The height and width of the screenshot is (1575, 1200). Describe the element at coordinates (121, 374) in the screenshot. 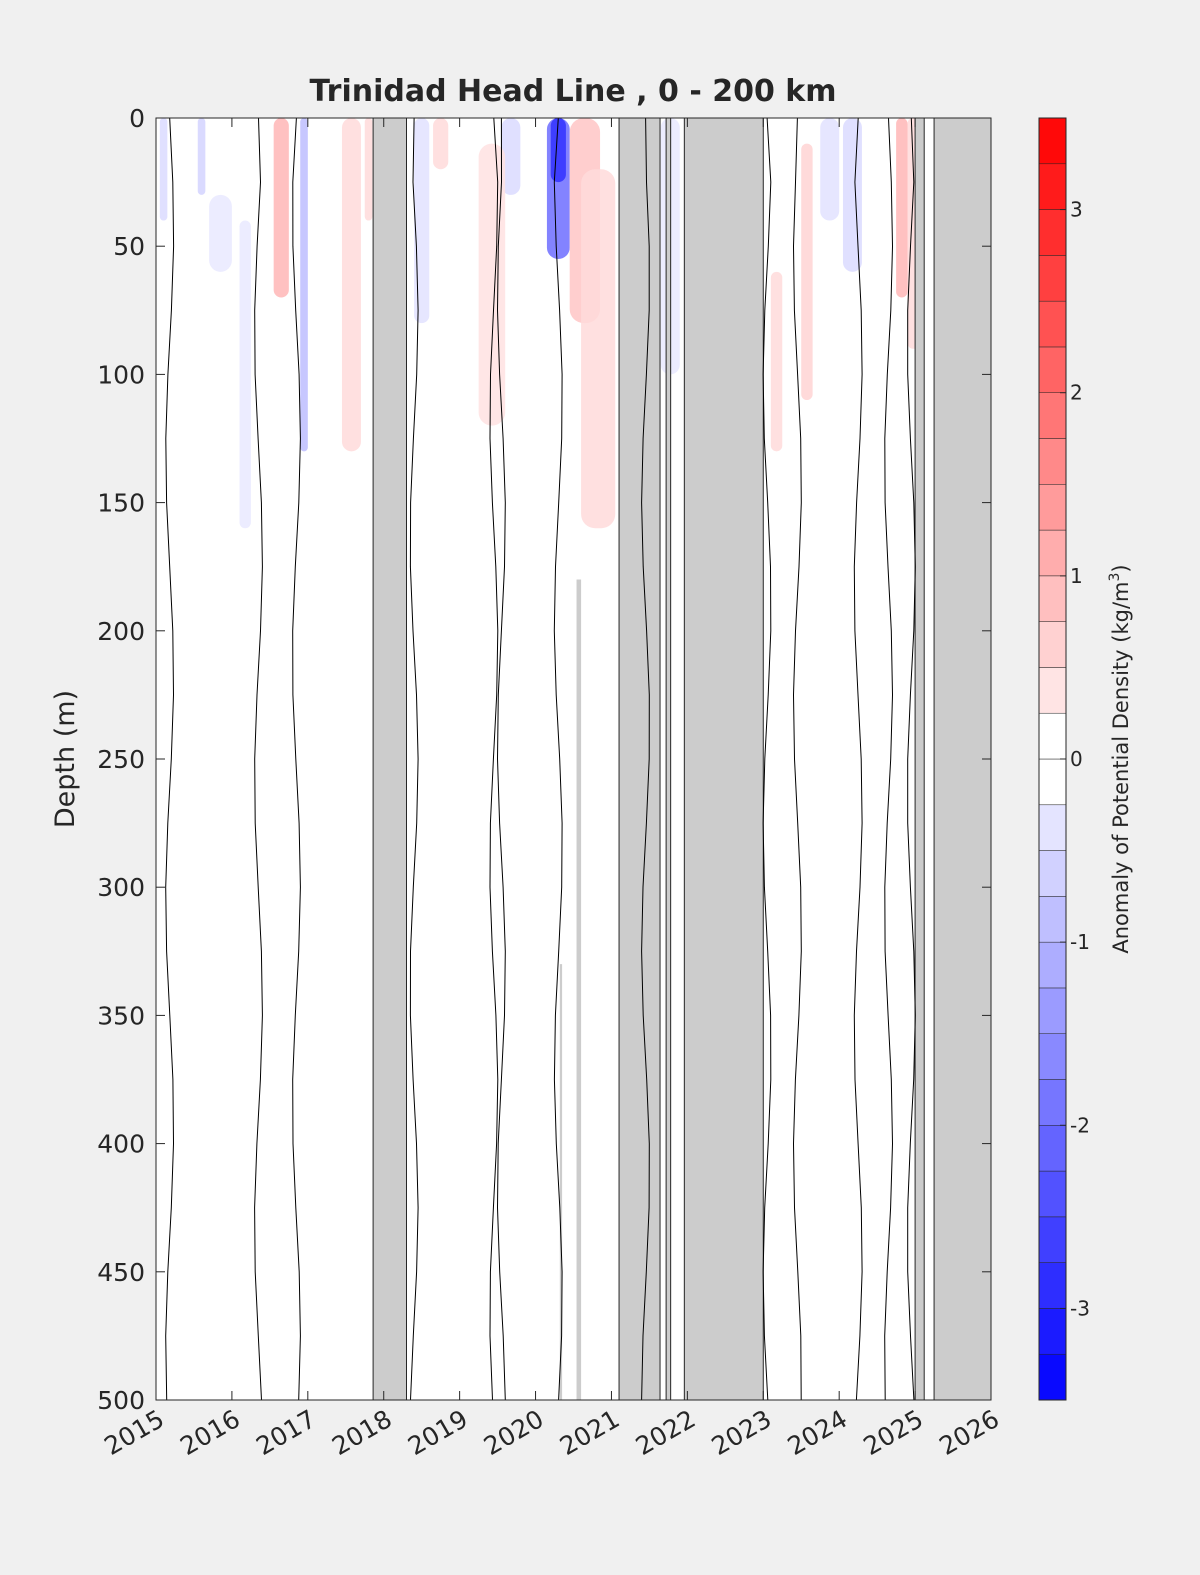

I see `y-tick-label: 100` at that location.